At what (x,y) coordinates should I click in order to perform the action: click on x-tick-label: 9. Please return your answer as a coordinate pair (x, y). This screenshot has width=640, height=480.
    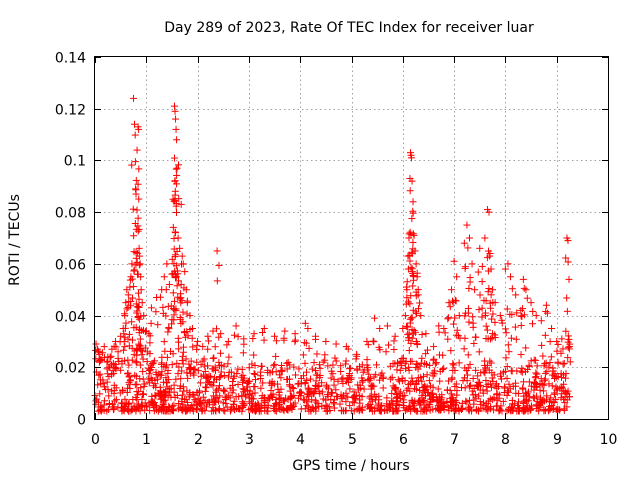
    Looking at the image, I should click on (557, 440).